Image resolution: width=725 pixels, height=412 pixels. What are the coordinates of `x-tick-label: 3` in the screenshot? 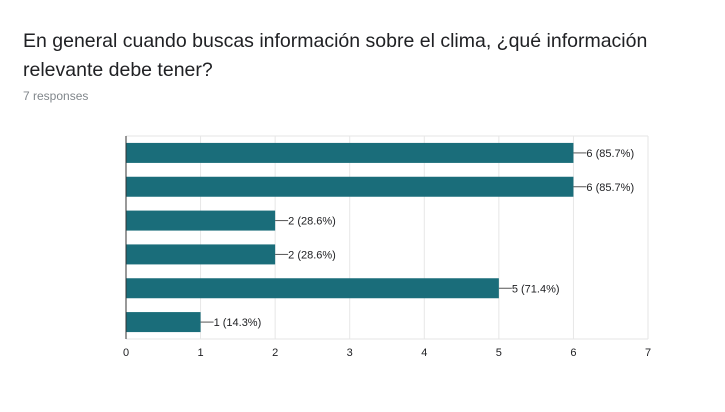 It's located at (350, 353).